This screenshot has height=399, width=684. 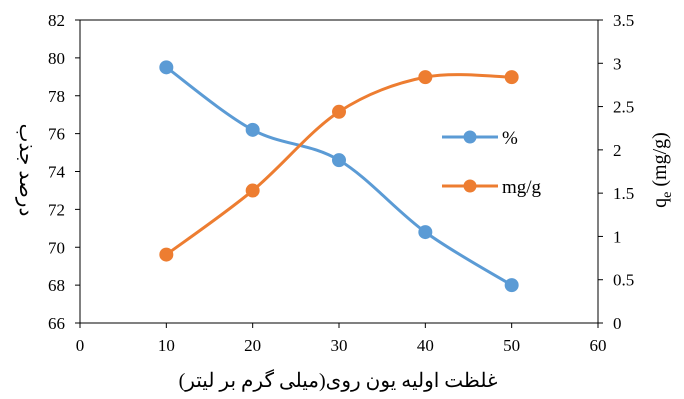 I want to click on y-left-tick-label: 66, so click(x=56, y=323).